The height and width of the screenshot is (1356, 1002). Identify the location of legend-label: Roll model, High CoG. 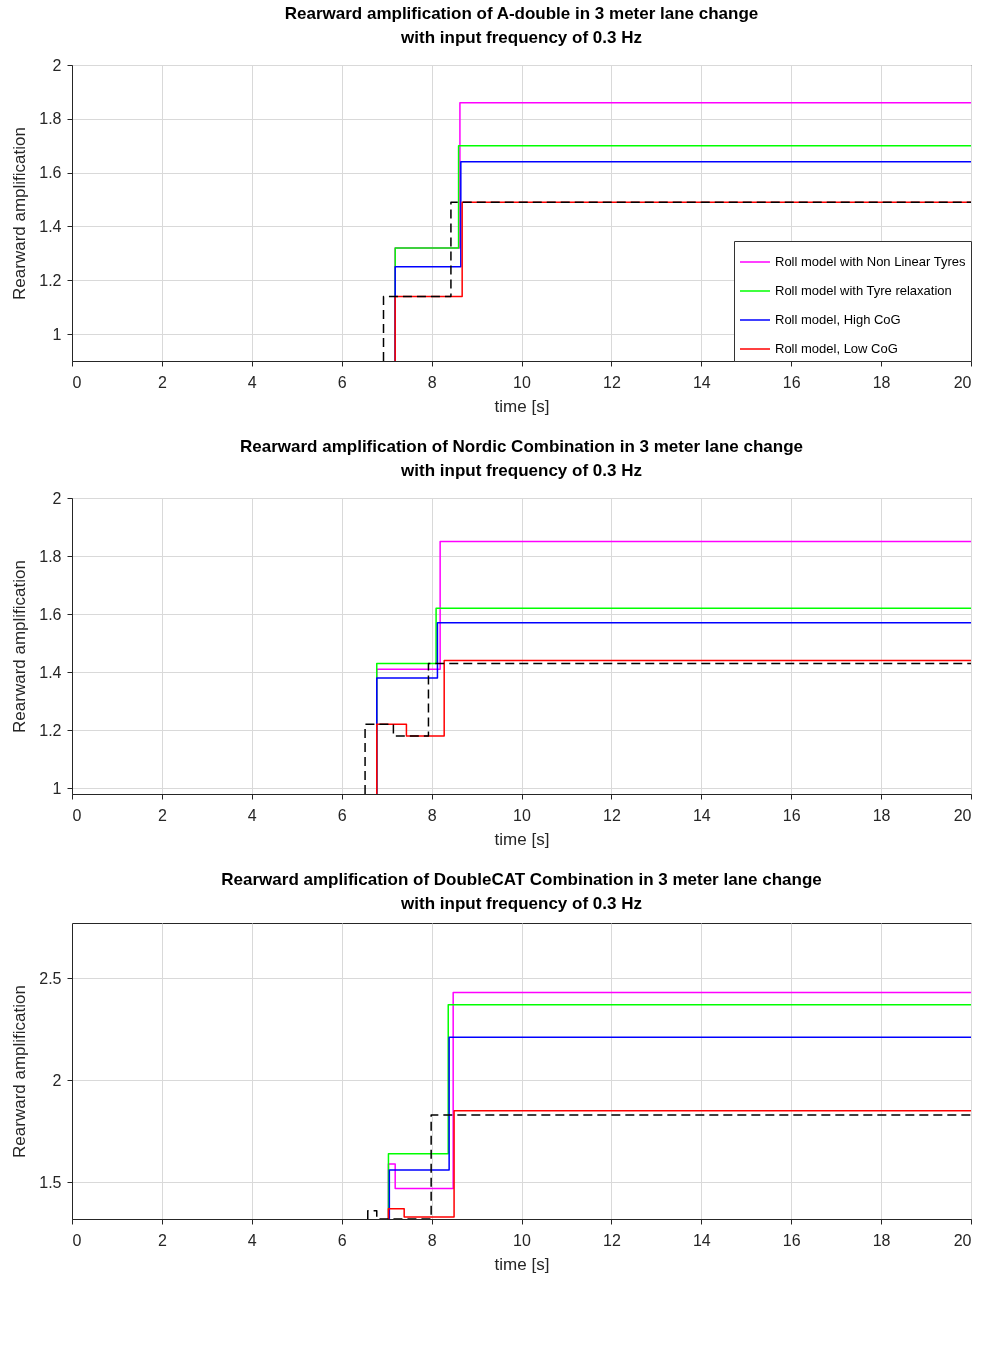
(838, 319).